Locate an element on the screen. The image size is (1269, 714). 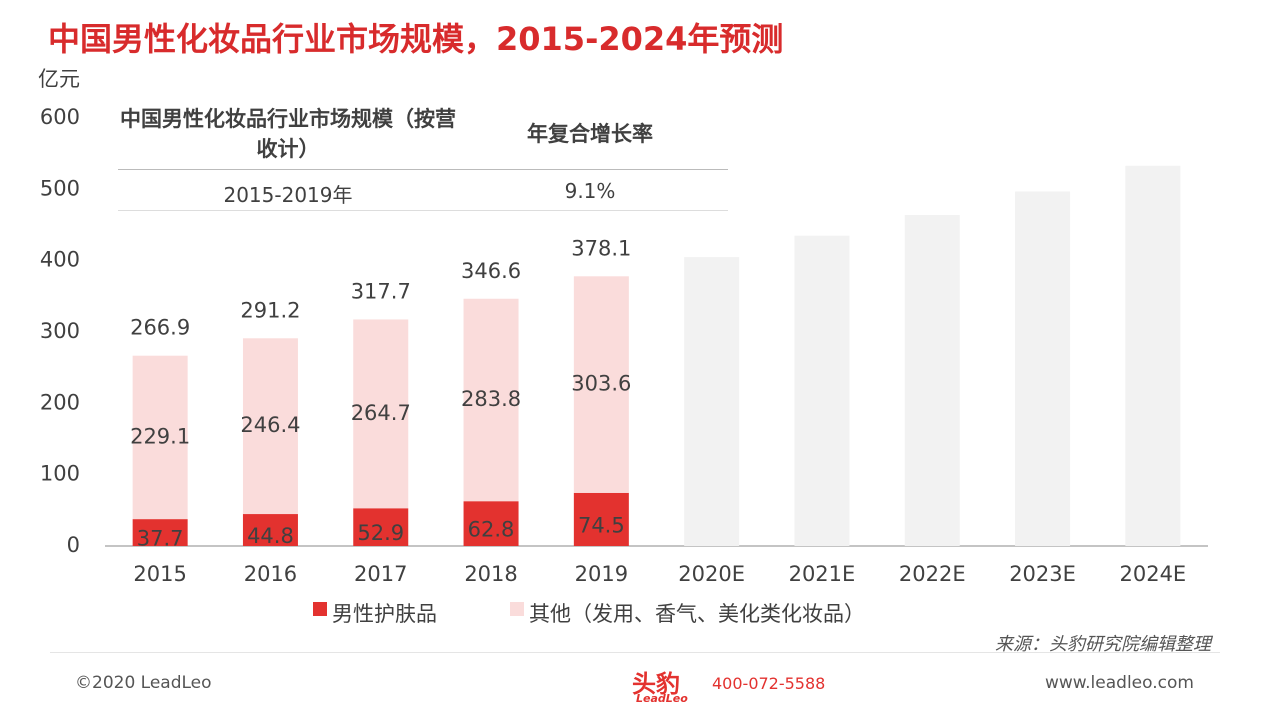
value-label: 229.1 is located at coordinates (160, 436).